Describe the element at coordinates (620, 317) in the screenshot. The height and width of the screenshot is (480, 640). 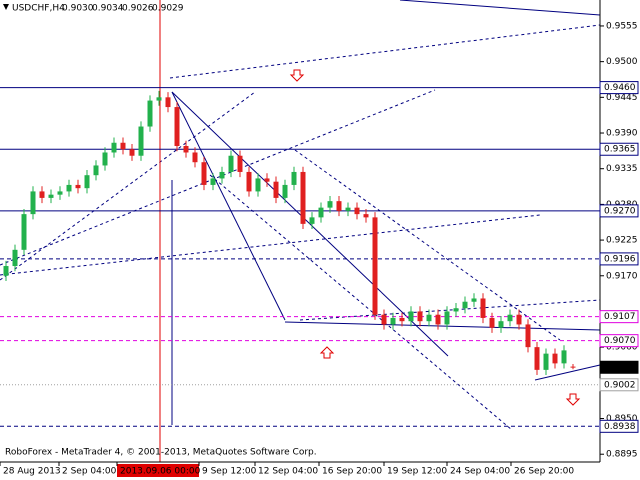
I see `level-label: 0.9107` at that location.